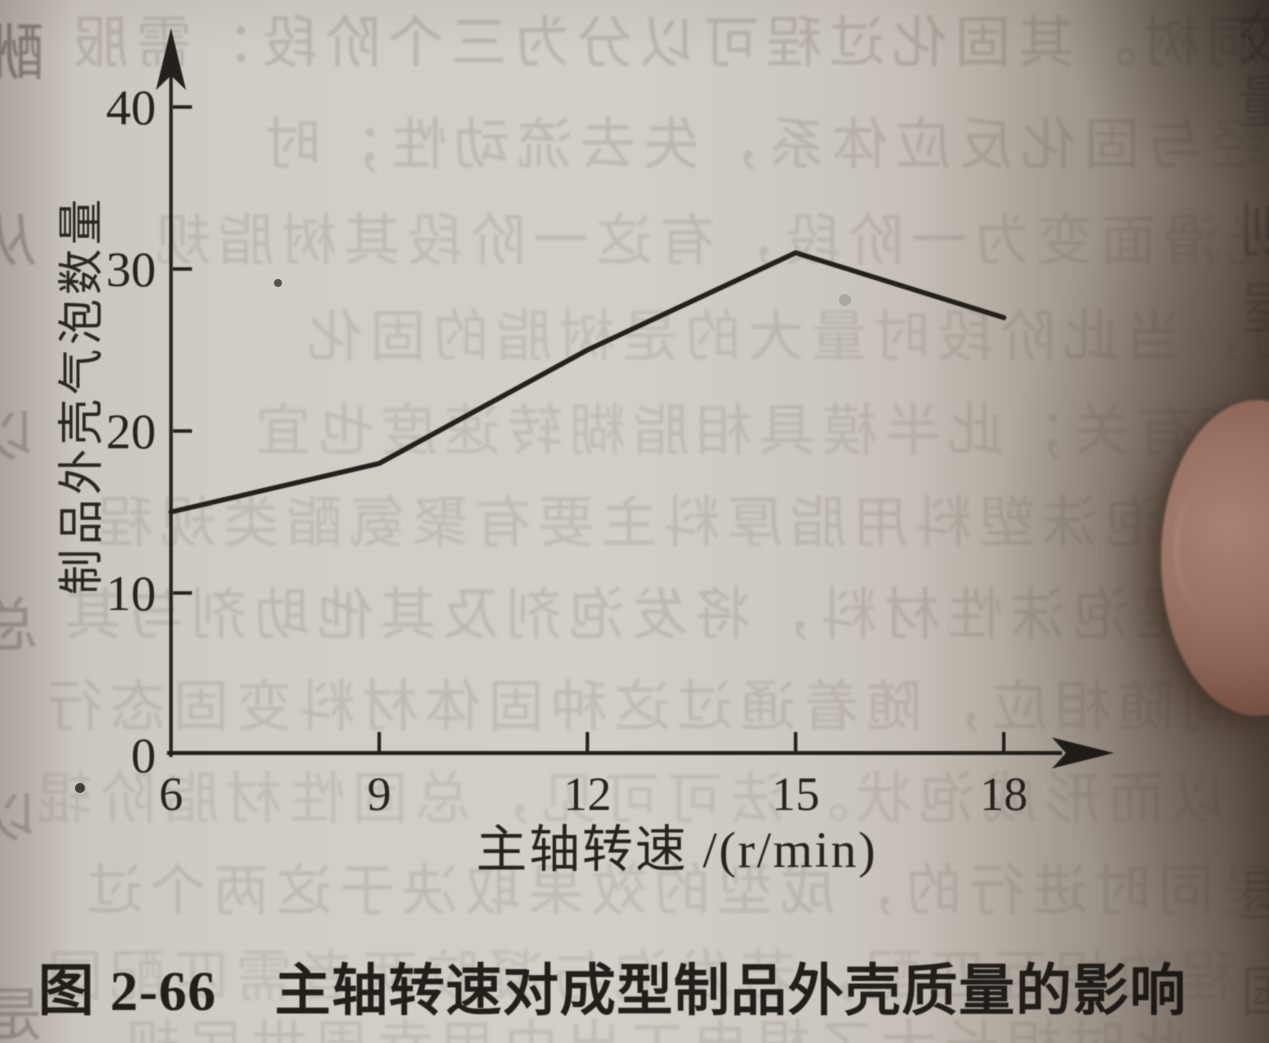 The width and height of the screenshot is (1269, 1043). What do you see at coordinates (127, 992) in the screenshot?
I see `figure-number: 图 2-66` at bounding box center [127, 992].